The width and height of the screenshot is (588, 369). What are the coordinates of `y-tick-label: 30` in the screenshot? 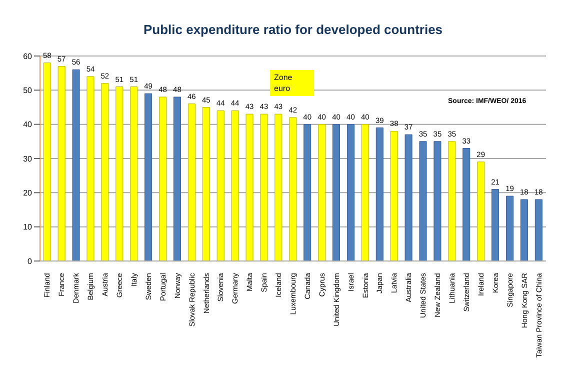 It's located at (28, 159).